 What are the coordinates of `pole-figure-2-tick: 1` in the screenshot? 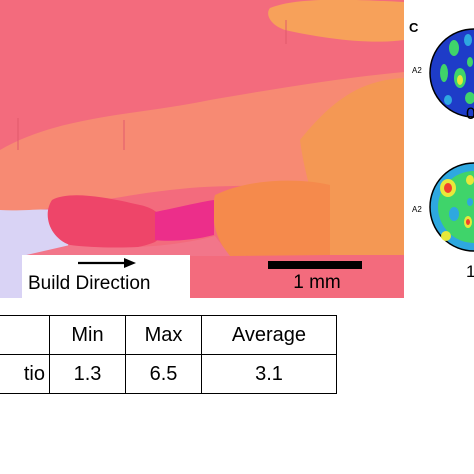 It's located at (470, 271).